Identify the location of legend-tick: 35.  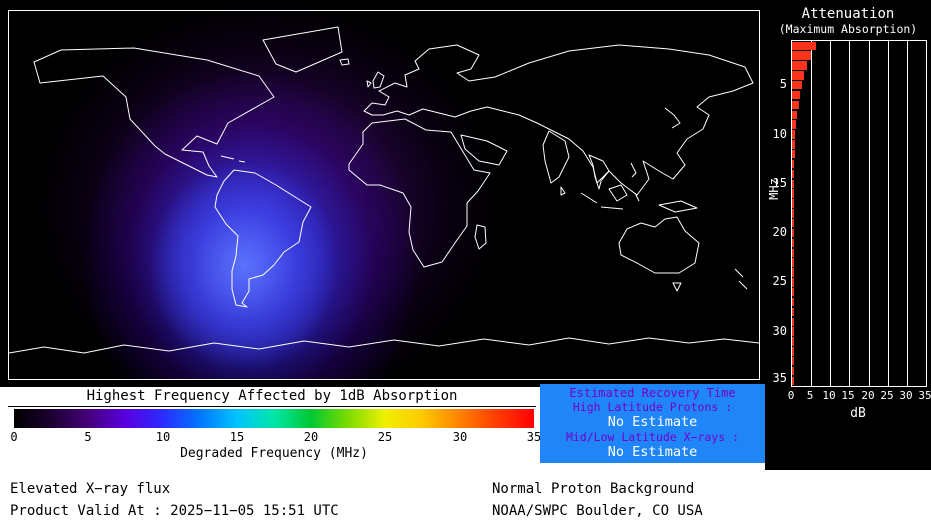
(534, 437).